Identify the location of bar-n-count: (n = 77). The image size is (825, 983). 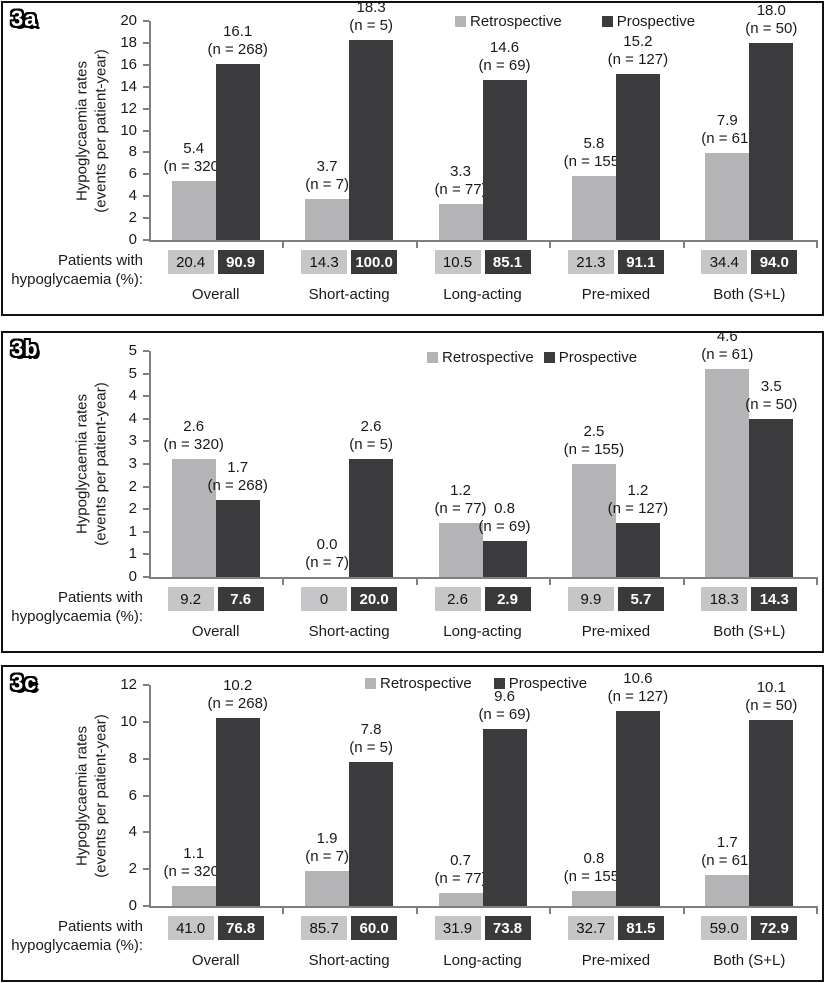
(460, 878).